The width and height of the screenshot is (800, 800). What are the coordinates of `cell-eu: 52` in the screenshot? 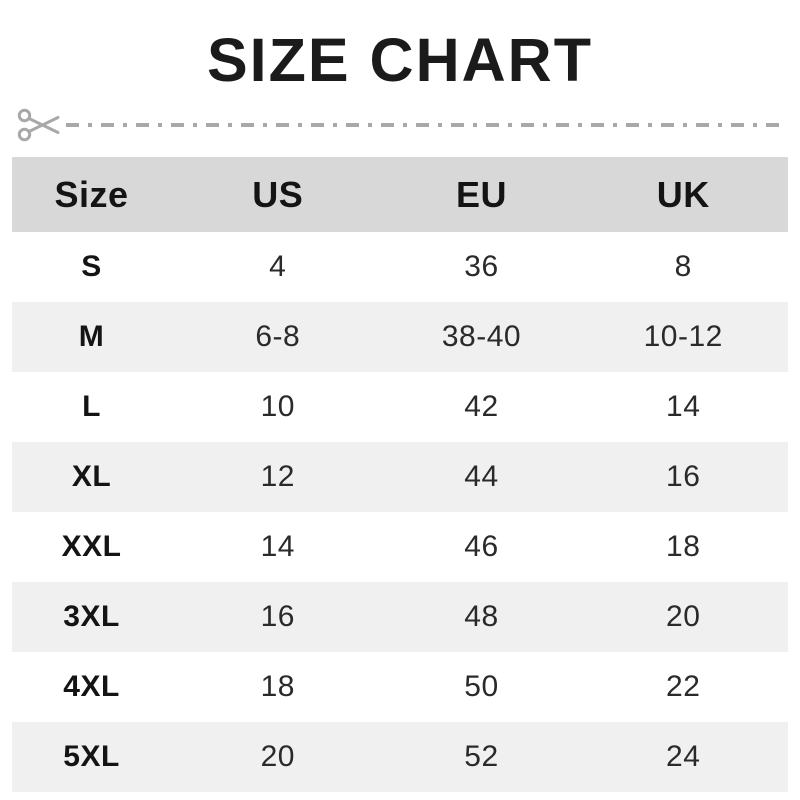 It's located at (481, 756).